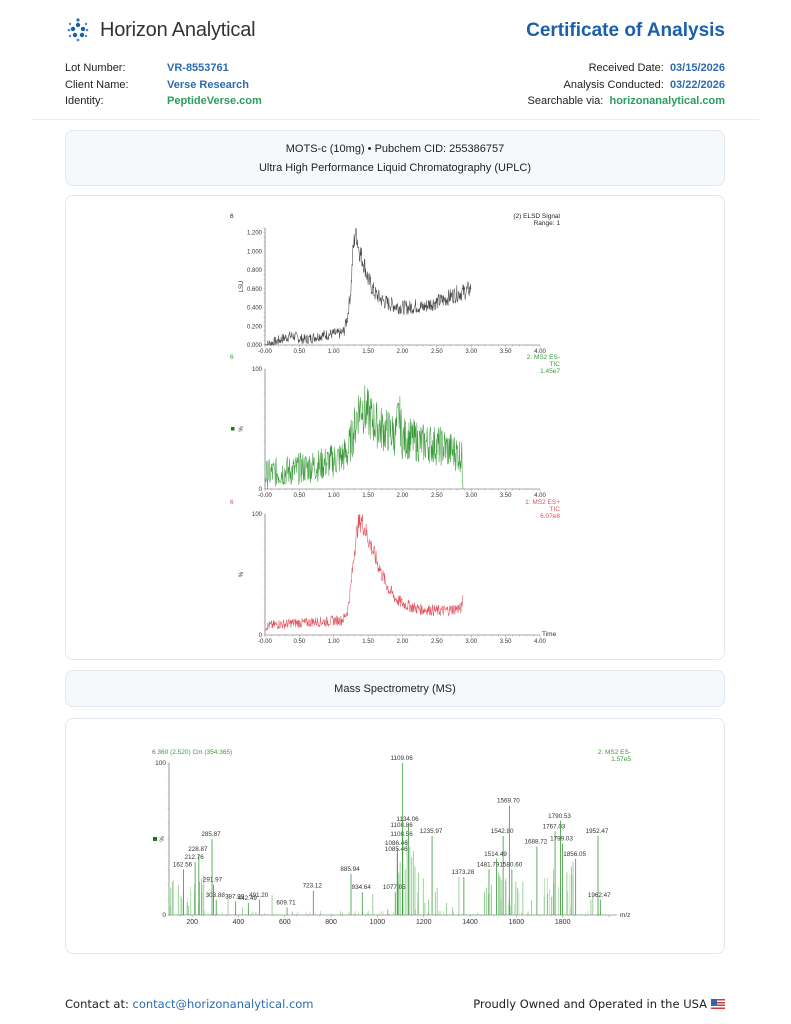 This screenshot has width=791, height=1024. I want to click on peak-label: 1688.72, so click(536, 842).